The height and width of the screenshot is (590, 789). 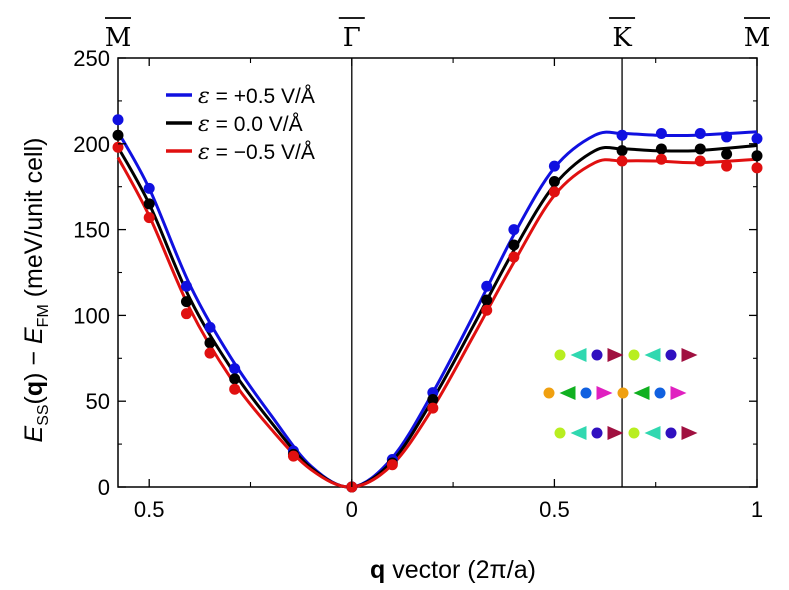 I want to click on legend-value: = +0.5 V/Å, so click(x=262, y=96).